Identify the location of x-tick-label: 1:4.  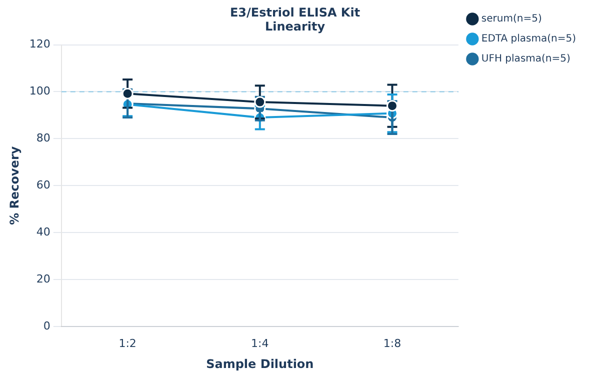
(260, 343).